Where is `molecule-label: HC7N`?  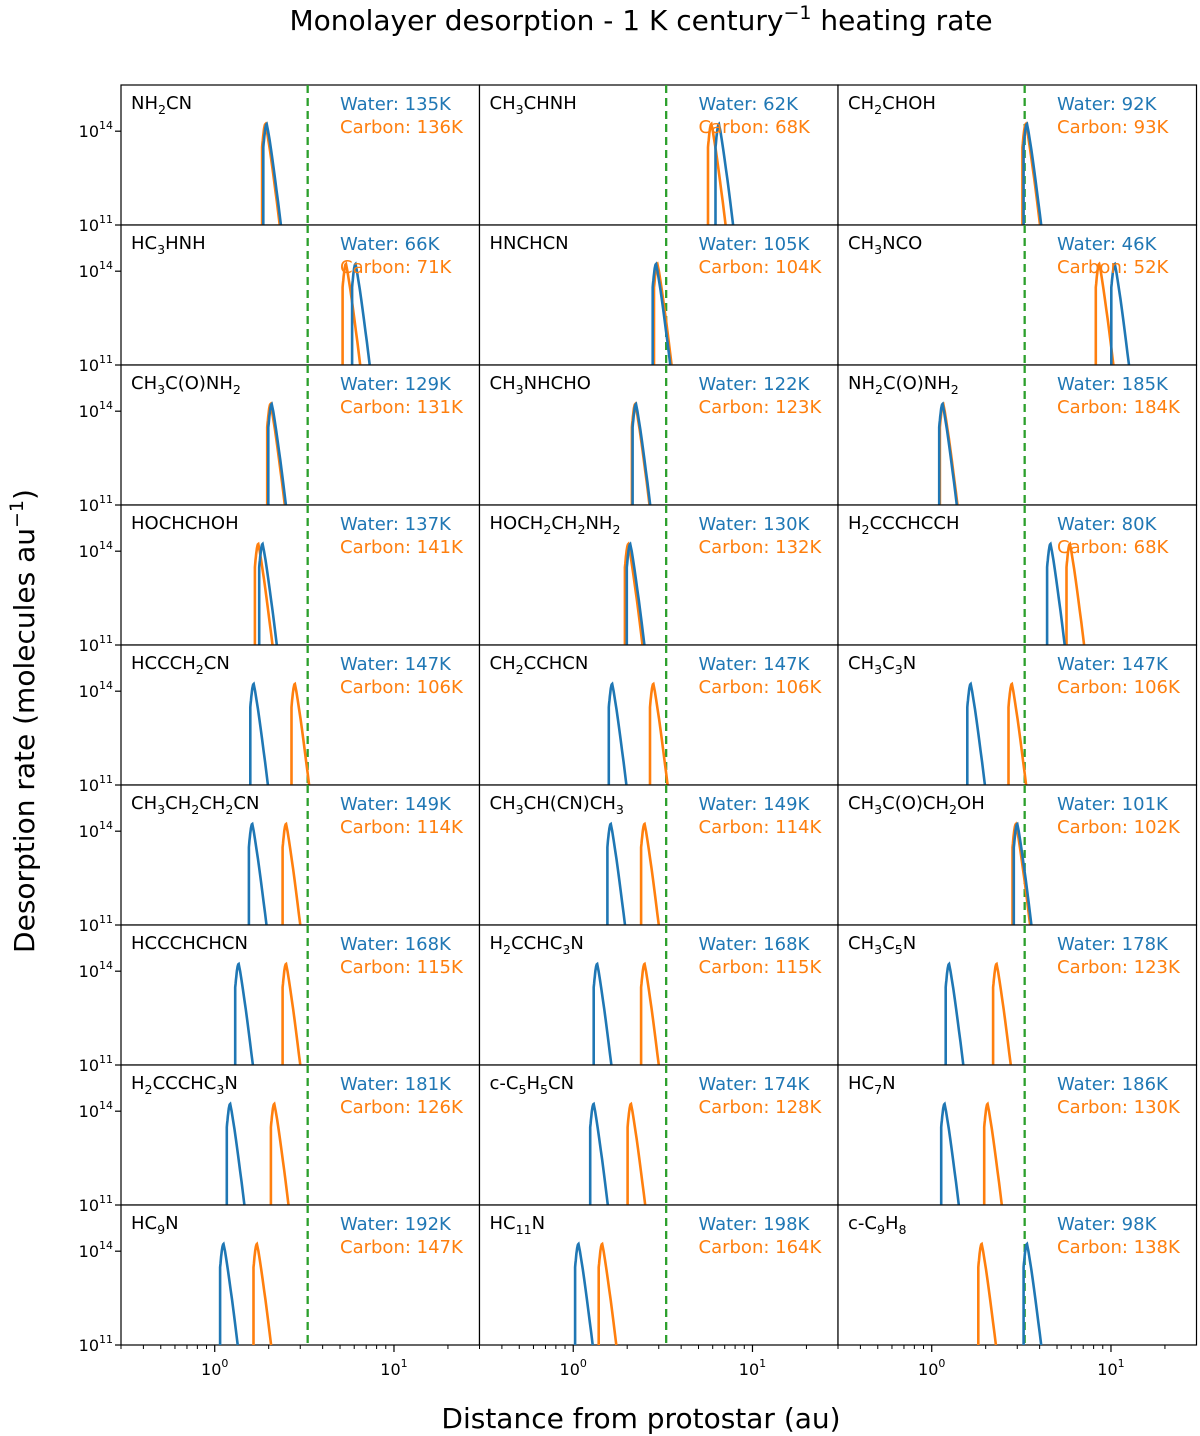
molecule-label: HC7N is located at coordinates (872, 1085).